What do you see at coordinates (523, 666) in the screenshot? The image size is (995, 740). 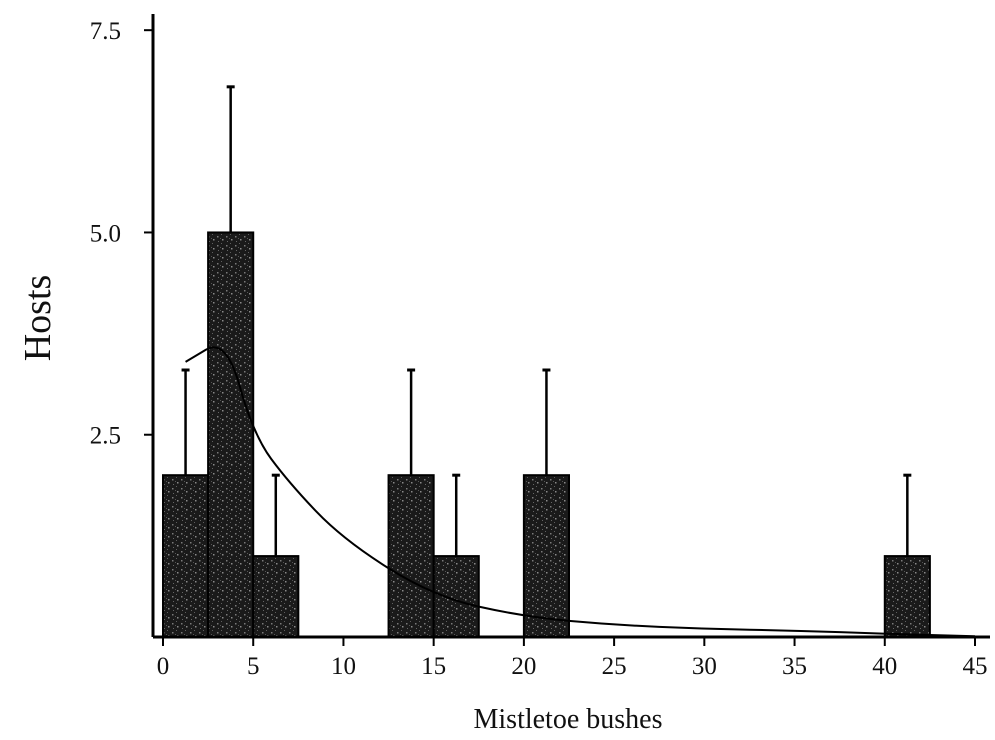 I see `x-tick-label: 20` at bounding box center [523, 666].